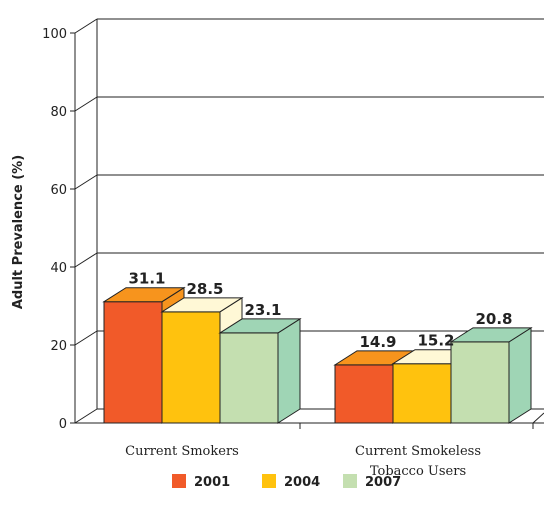 This screenshot has width=544, height=517. Describe the element at coordinates (146, 279) in the screenshot. I see `value-label-2001-0: 31.1` at that location.